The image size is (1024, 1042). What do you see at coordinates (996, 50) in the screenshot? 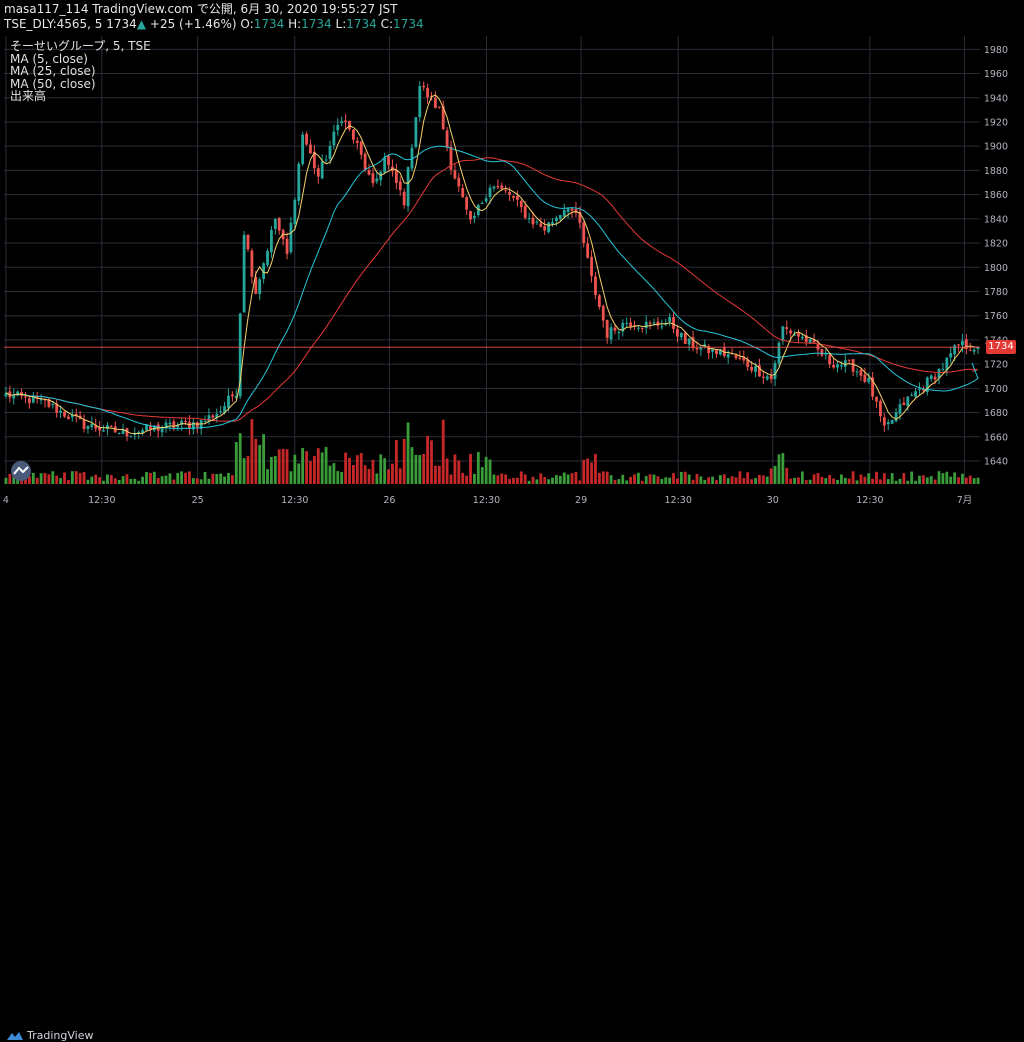
I see `price-tick-label: 1980` at bounding box center [996, 50].